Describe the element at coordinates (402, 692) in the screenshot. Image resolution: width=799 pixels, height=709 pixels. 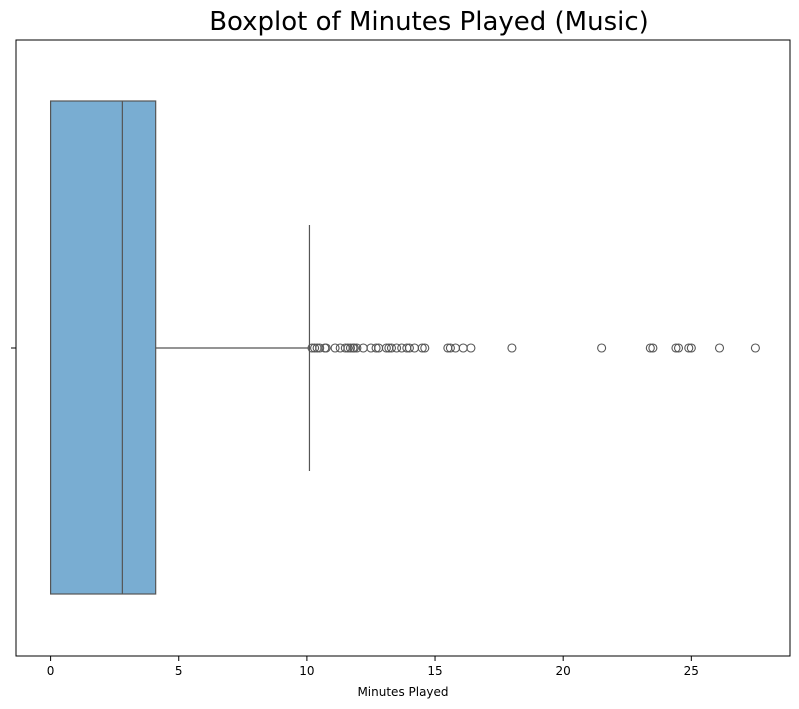
I see `x-axis-label: Minutes Played` at that location.